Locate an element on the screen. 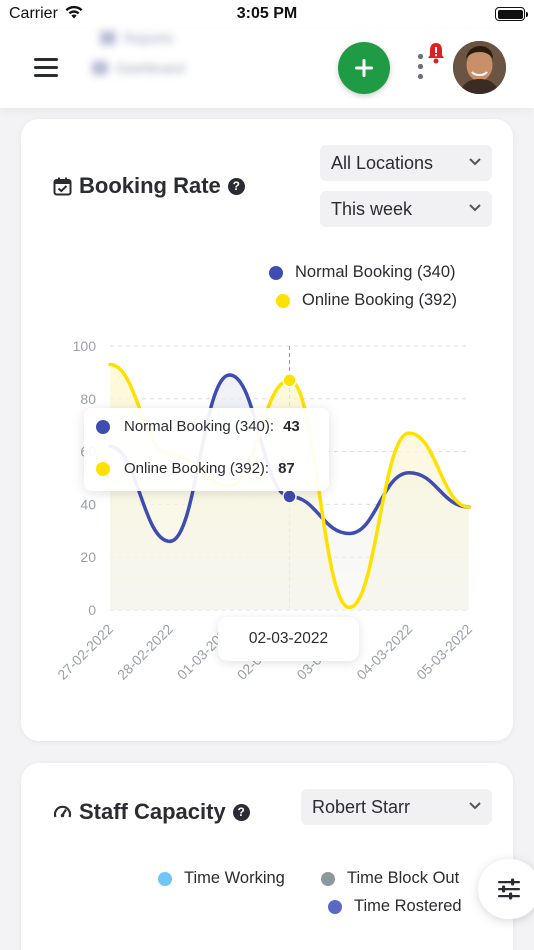 This screenshot has width=534, height=950. hamburger-menu-icon is located at coordinates (47, 68).